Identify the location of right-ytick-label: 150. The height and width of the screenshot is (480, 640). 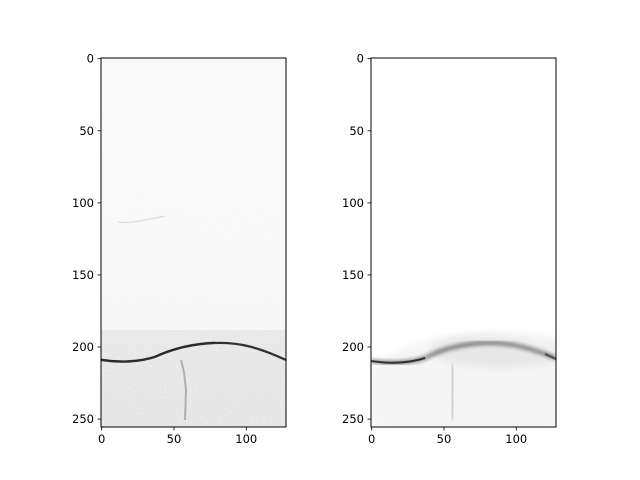
(353, 275).